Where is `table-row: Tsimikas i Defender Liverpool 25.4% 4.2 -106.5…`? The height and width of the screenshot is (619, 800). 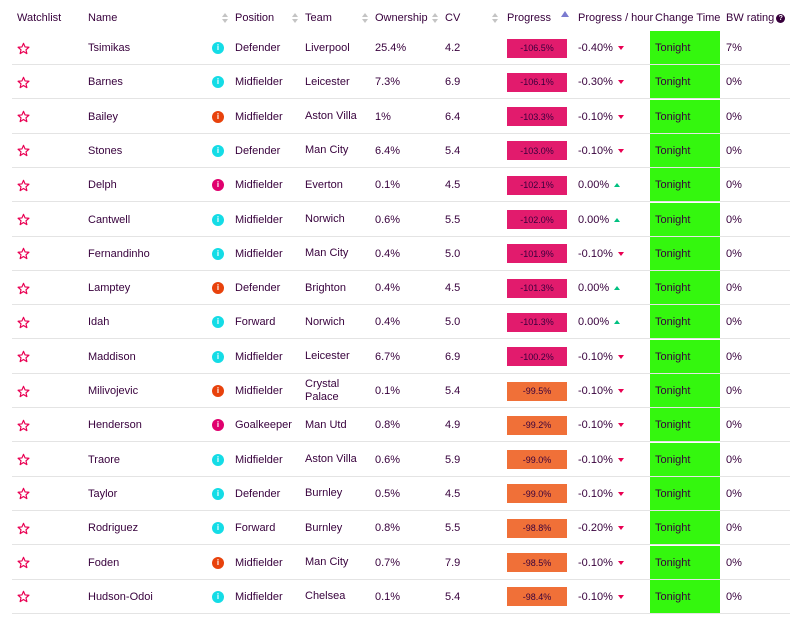
table-row: Tsimikas i Defender Liverpool 25.4% 4.2 -106.5… is located at coordinates (400, 48).